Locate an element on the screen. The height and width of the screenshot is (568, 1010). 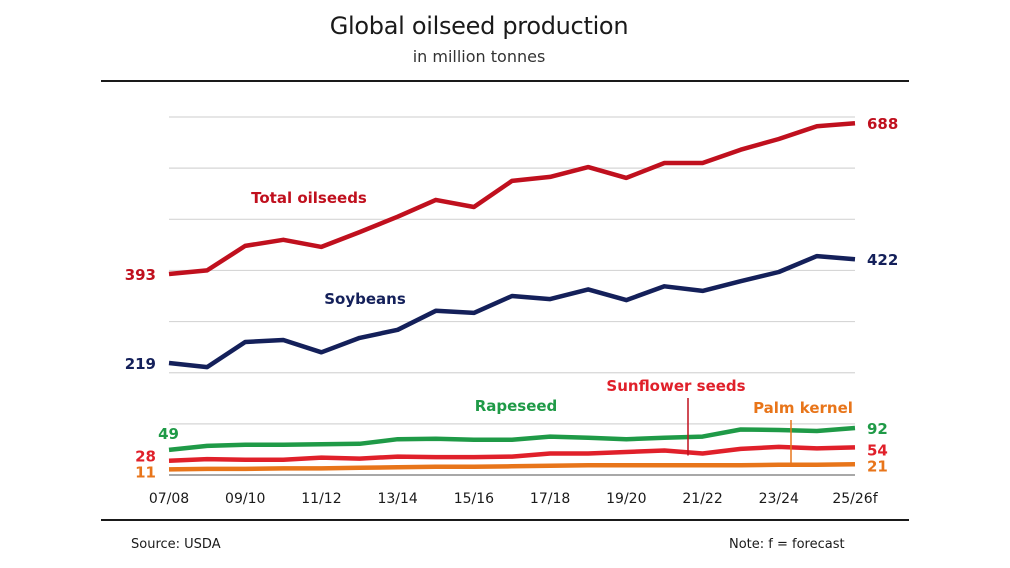
series-line-palm-kernel is located at coordinates (512, 467).